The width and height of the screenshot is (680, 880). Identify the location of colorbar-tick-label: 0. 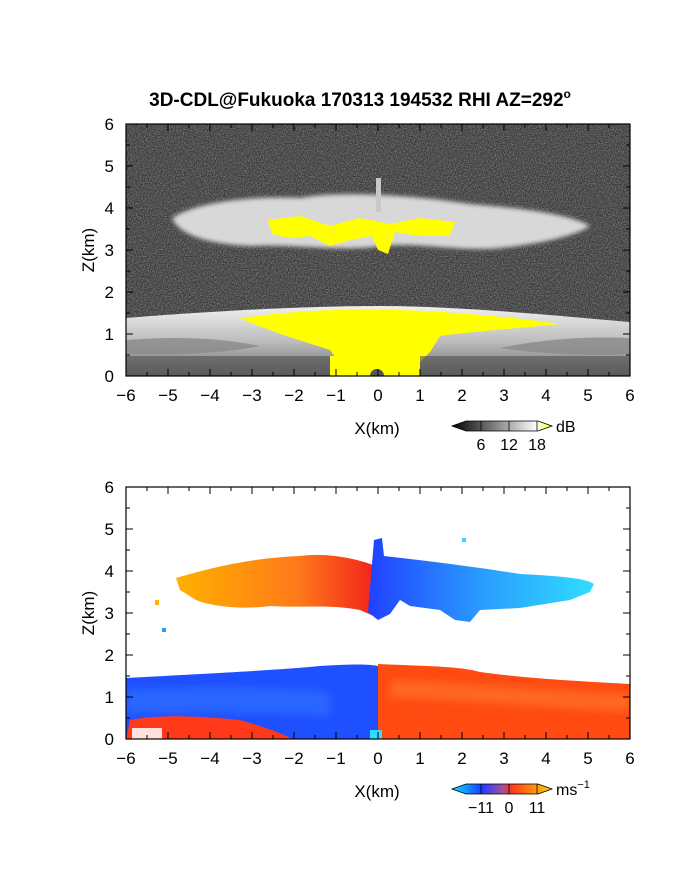
(509, 808).